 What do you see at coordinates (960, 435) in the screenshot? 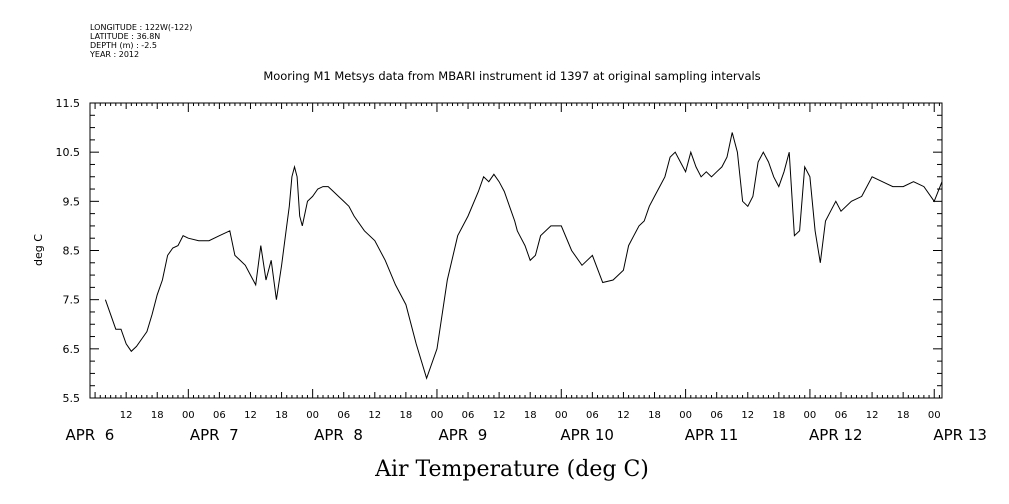
I see `x-date-label: APR 13` at bounding box center [960, 435].